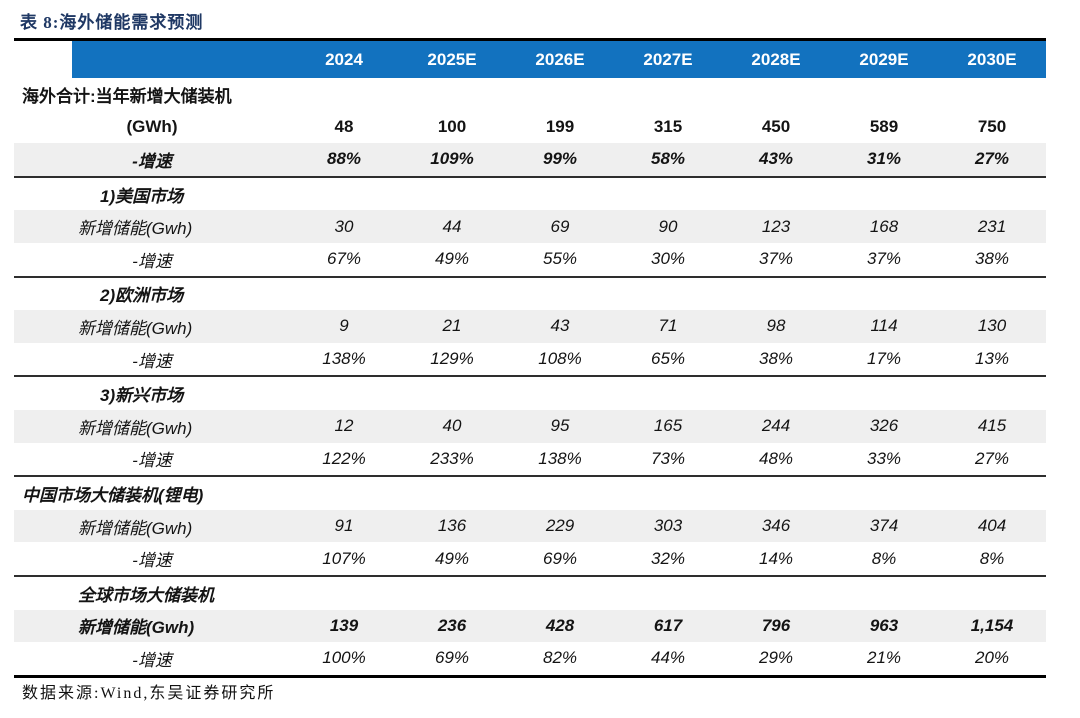 The width and height of the screenshot is (1080, 718). I want to click on value-cell: 43, so click(560, 326).